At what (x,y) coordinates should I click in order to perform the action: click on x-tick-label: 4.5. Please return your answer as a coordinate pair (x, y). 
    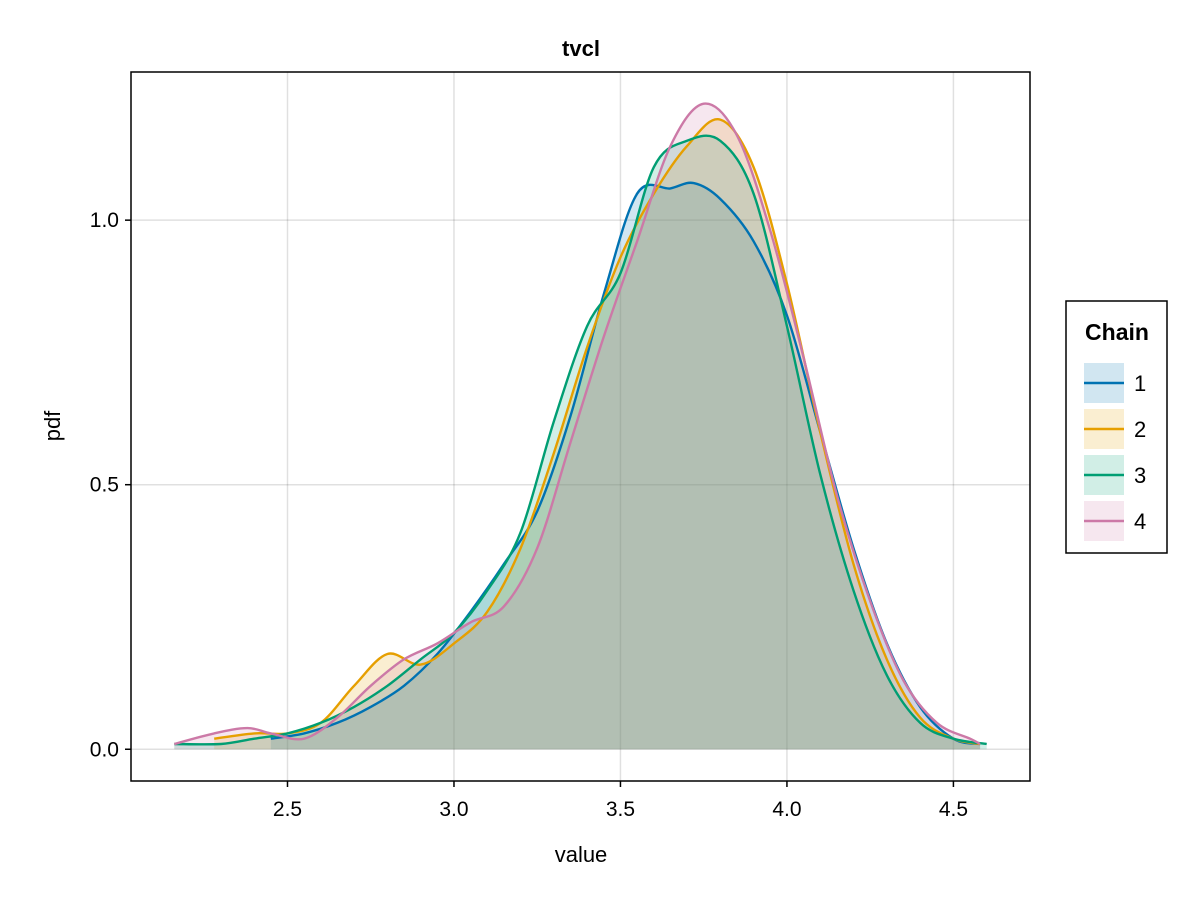
    Looking at the image, I should click on (953, 809).